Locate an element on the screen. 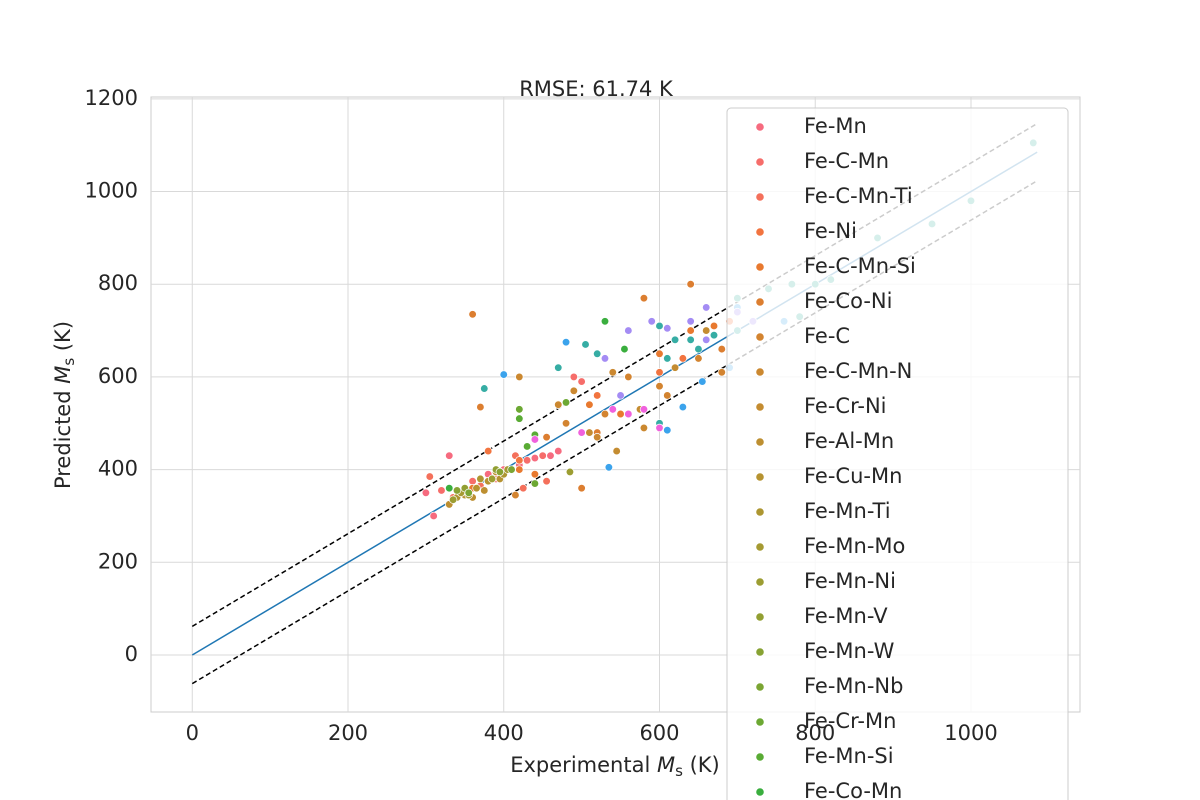 This screenshot has height=800, width=1200. legend-label: Fe-Co-Mn is located at coordinates (853, 789).